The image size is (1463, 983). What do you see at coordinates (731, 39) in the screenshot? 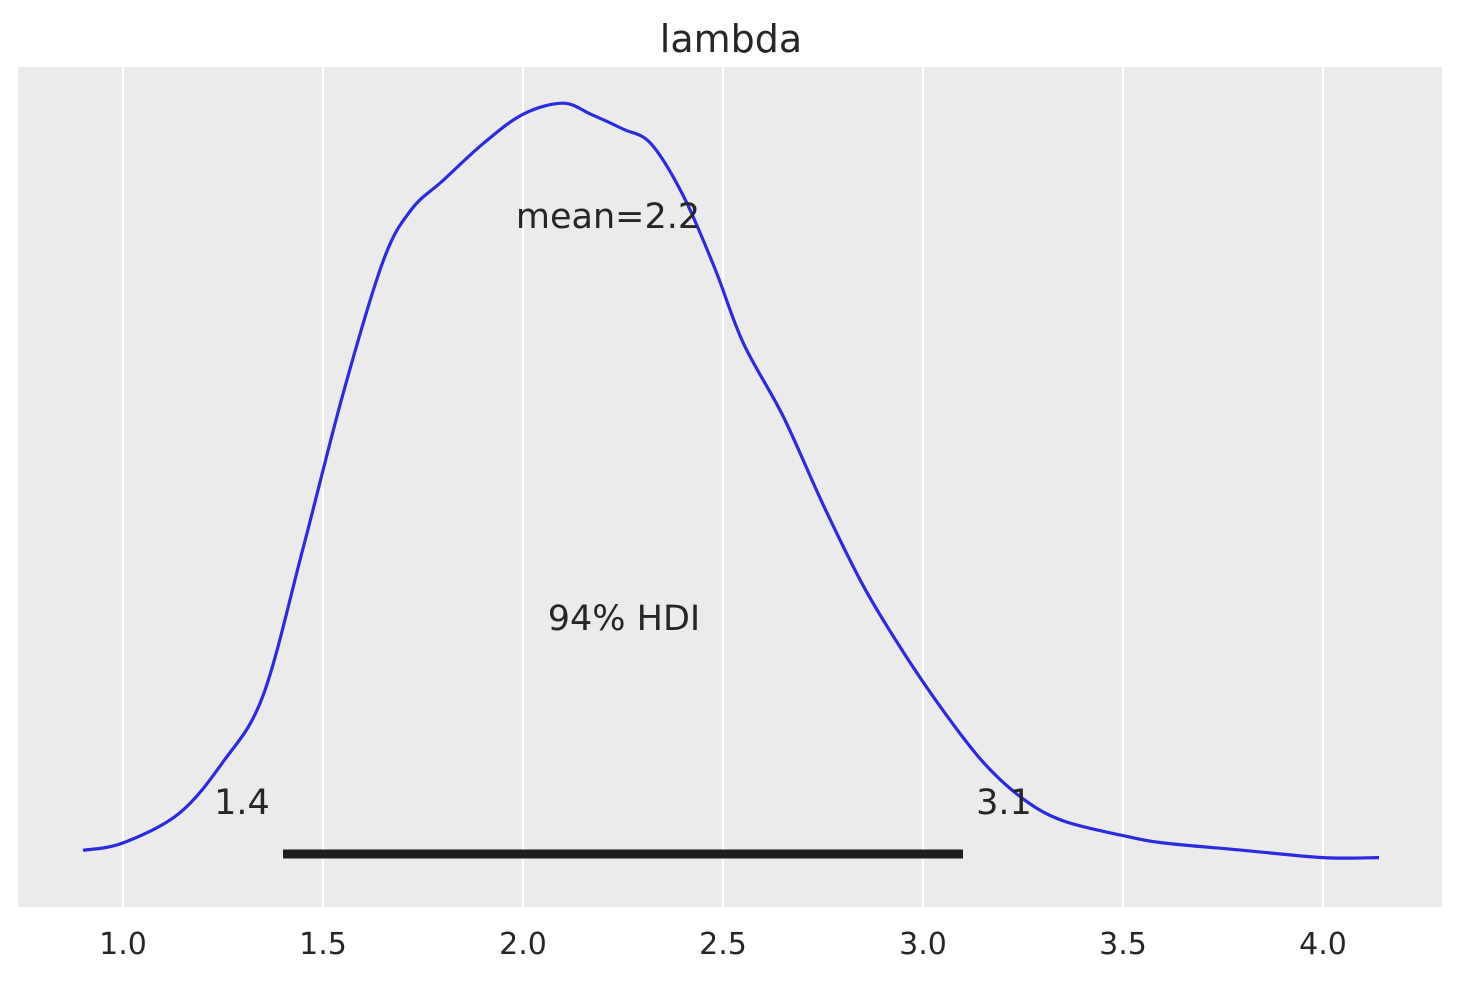
I see `chart-title: lambda` at bounding box center [731, 39].